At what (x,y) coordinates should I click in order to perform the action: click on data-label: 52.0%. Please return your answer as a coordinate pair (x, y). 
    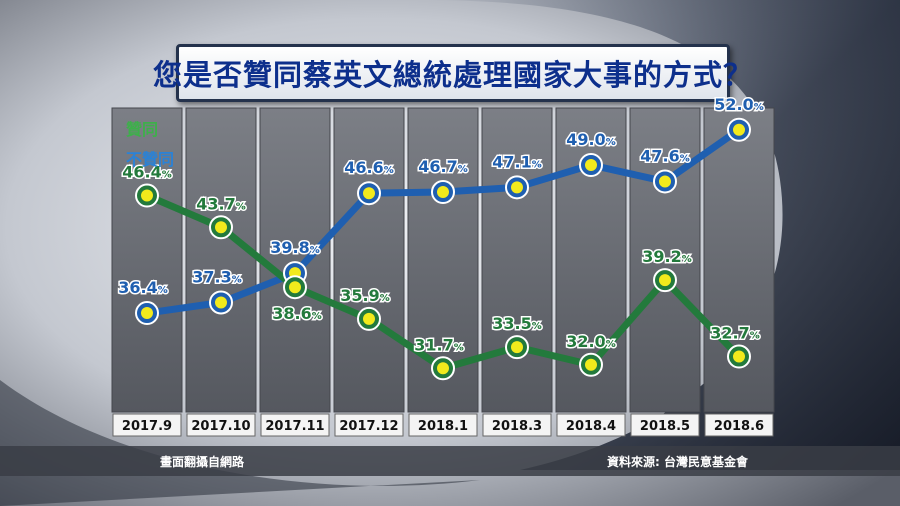
    Looking at the image, I should click on (739, 104).